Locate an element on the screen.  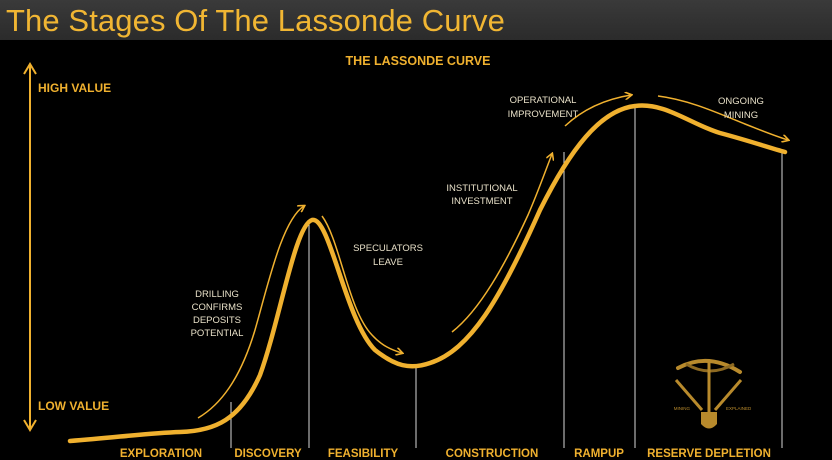
svg-text: IMPROVEMENT is located at coordinates (543, 114).